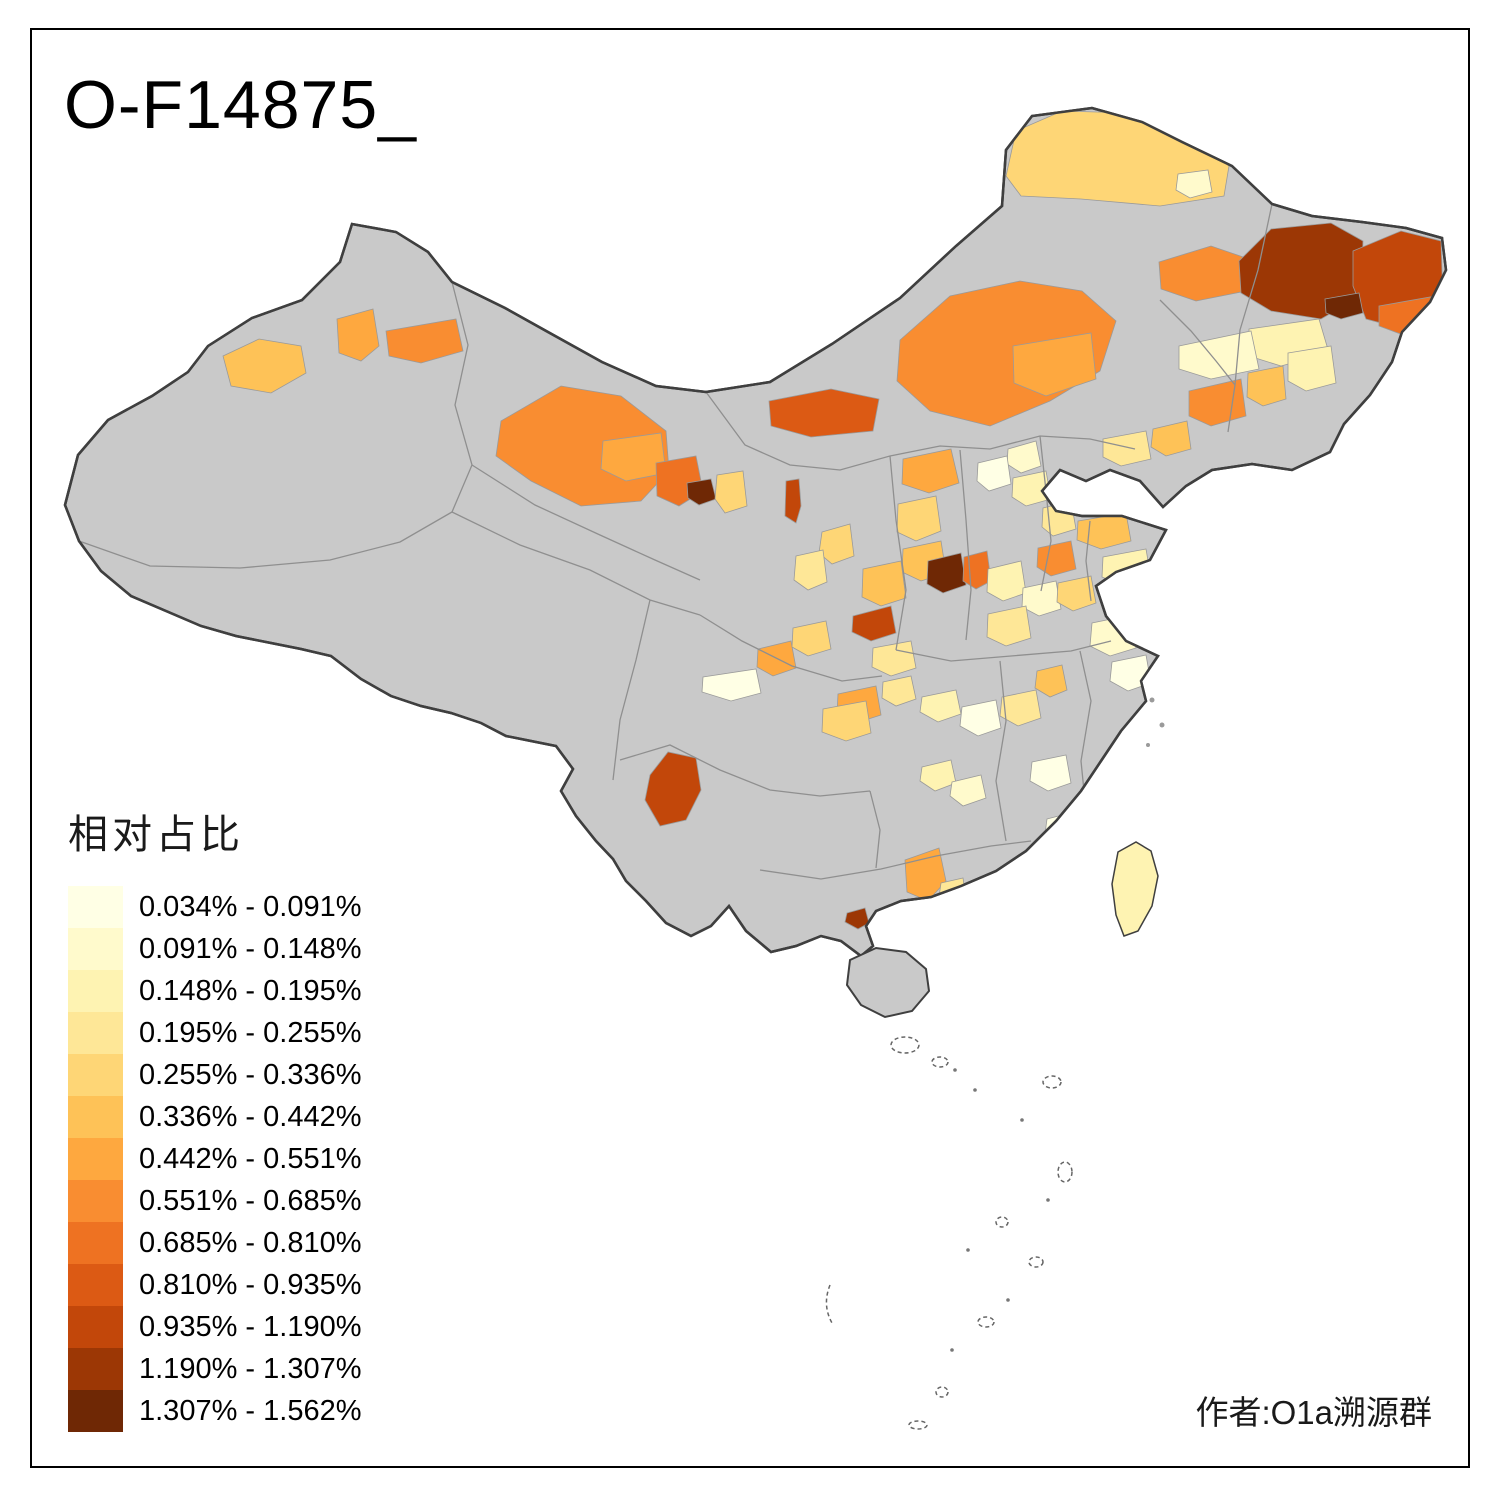  Describe the element at coordinates (250, 1032) in the screenshot. I see `legend-label: 0.195% - 0.255%` at that location.